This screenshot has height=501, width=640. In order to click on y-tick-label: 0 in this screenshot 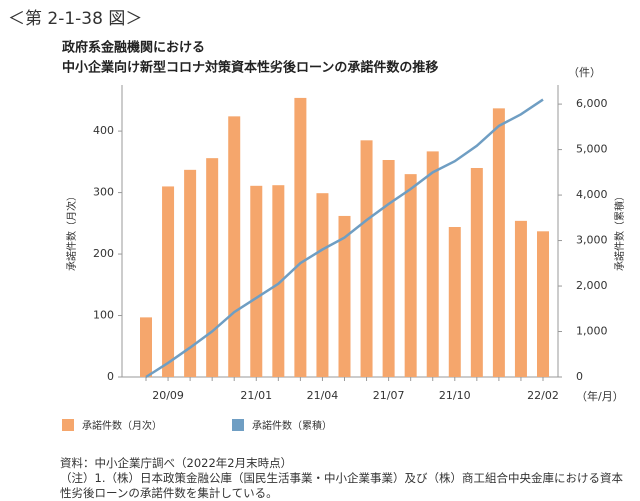, I will do `click(110, 376)`.